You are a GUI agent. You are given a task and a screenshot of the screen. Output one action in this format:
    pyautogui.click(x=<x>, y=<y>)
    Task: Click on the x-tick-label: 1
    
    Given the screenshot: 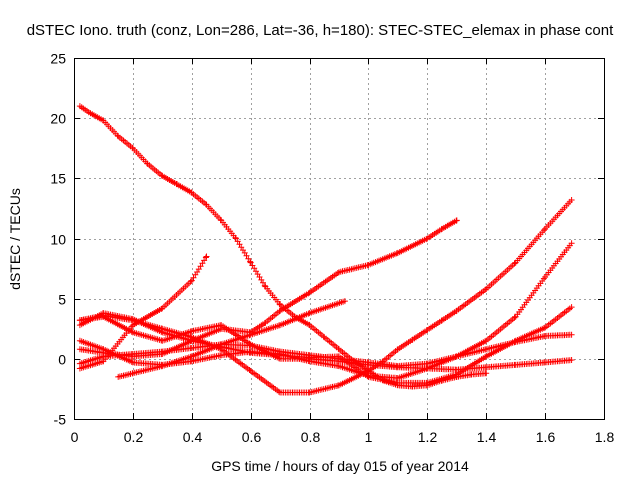 What is the action you would take?
    pyautogui.click(x=369, y=437)
    